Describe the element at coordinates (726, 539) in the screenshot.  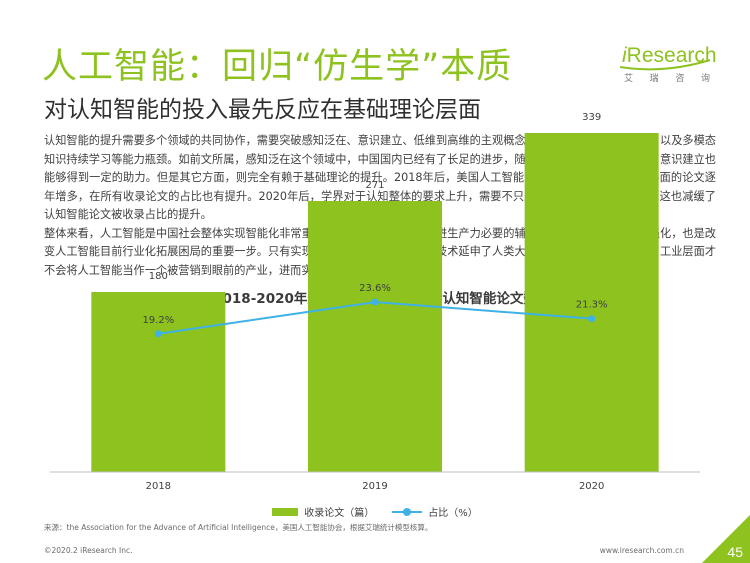
I see `page-corner-triangle` at that location.